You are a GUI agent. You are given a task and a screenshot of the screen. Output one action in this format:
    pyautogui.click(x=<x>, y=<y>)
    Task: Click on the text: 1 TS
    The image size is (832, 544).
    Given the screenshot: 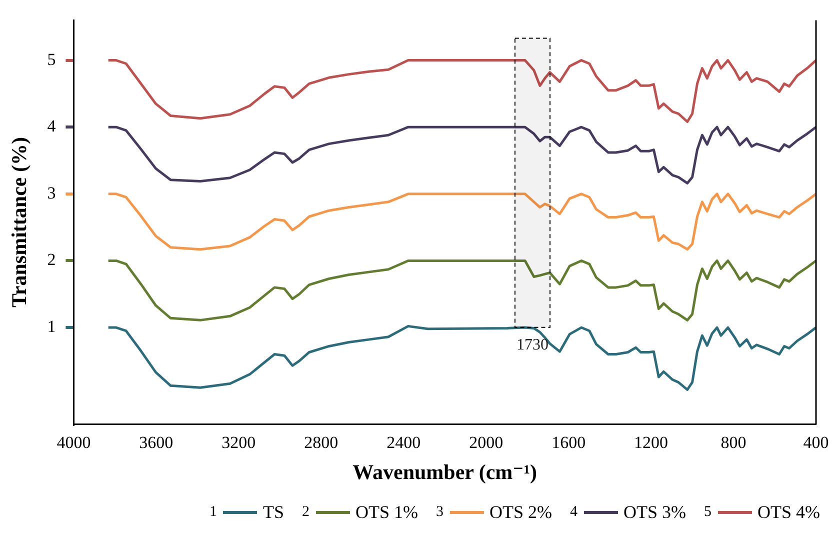 What is the action you would take?
    pyautogui.click(x=246, y=512)
    